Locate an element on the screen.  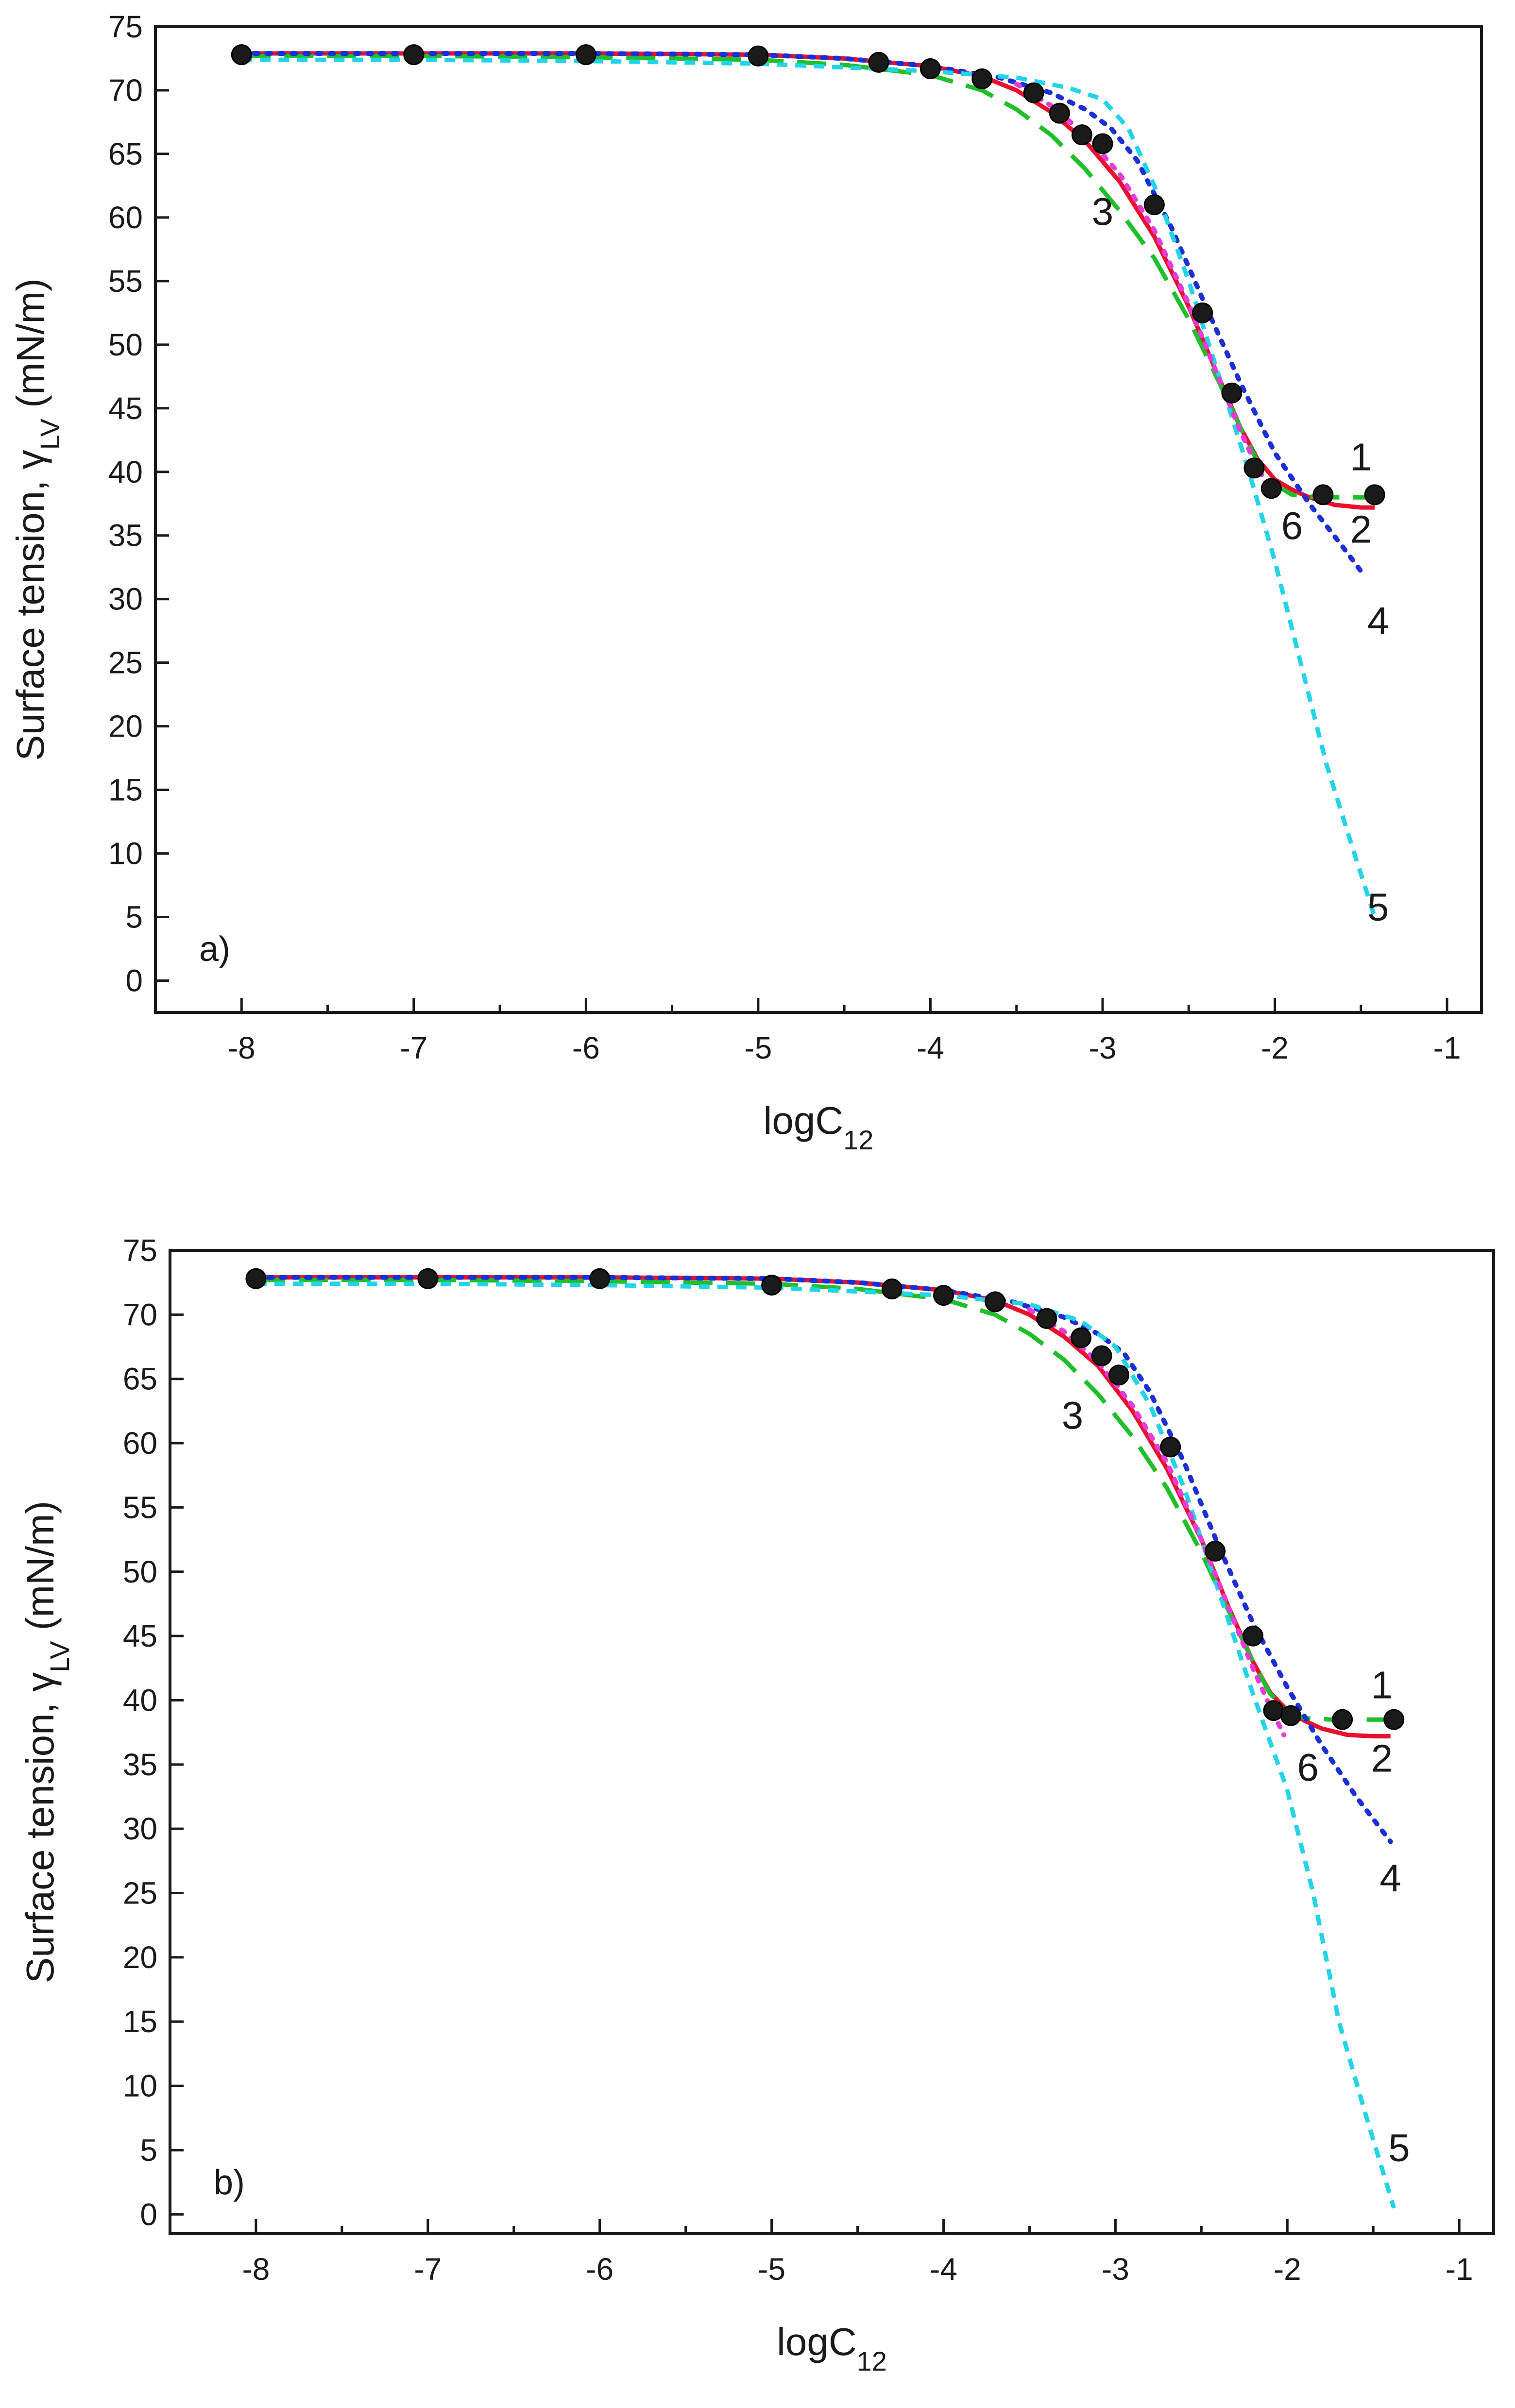
x-tick-label: -3 is located at coordinates (1115, 2269).